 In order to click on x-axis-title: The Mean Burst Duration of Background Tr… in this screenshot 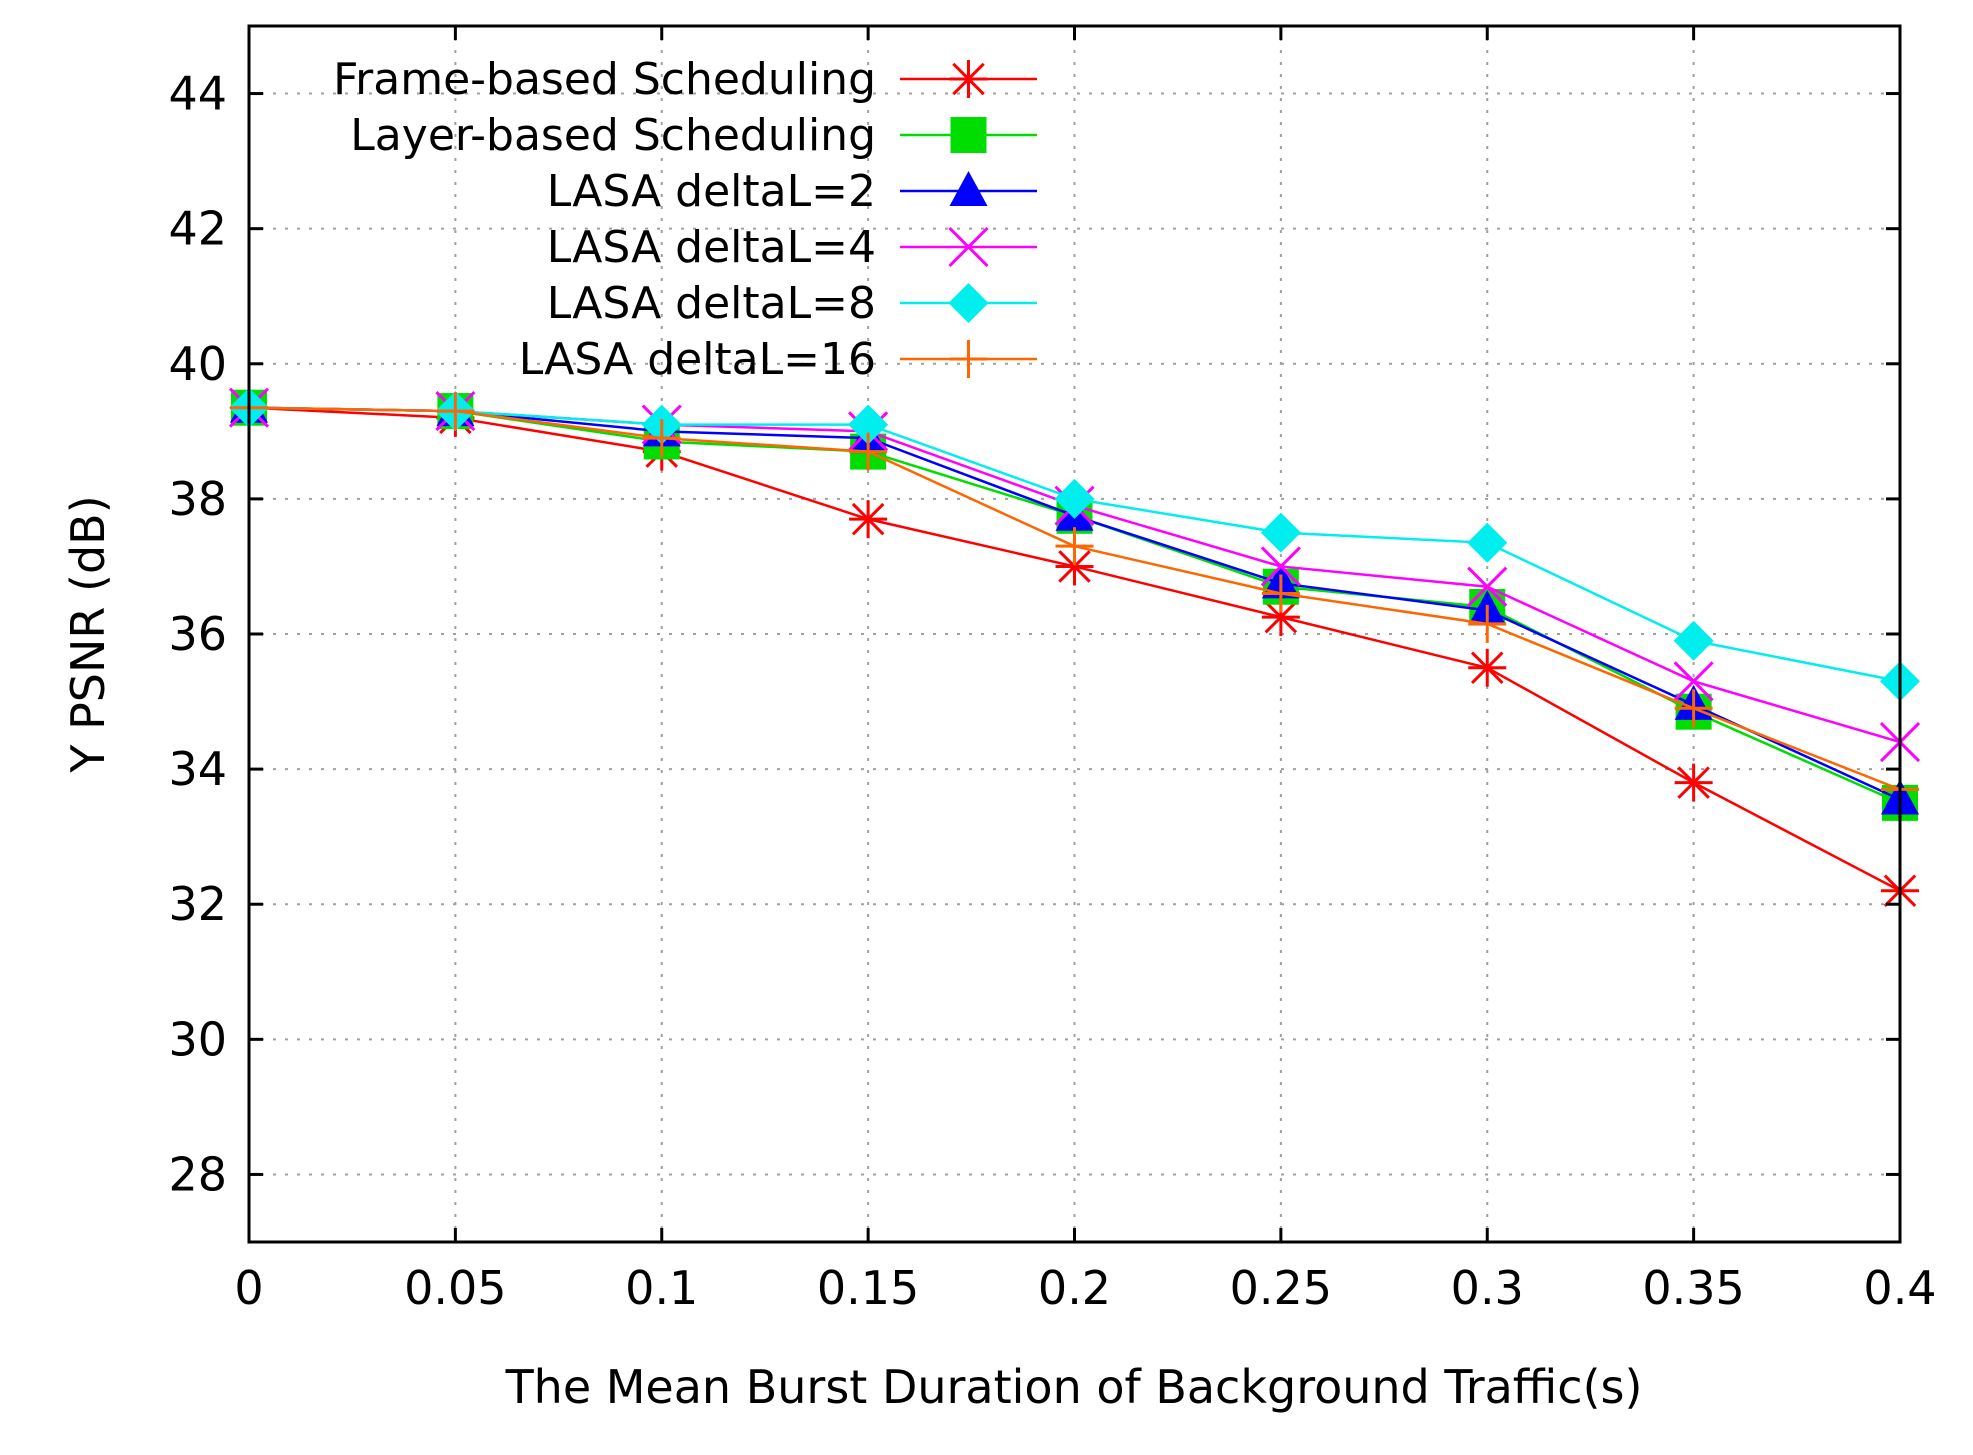, I will do `click(1074, 1387)`.